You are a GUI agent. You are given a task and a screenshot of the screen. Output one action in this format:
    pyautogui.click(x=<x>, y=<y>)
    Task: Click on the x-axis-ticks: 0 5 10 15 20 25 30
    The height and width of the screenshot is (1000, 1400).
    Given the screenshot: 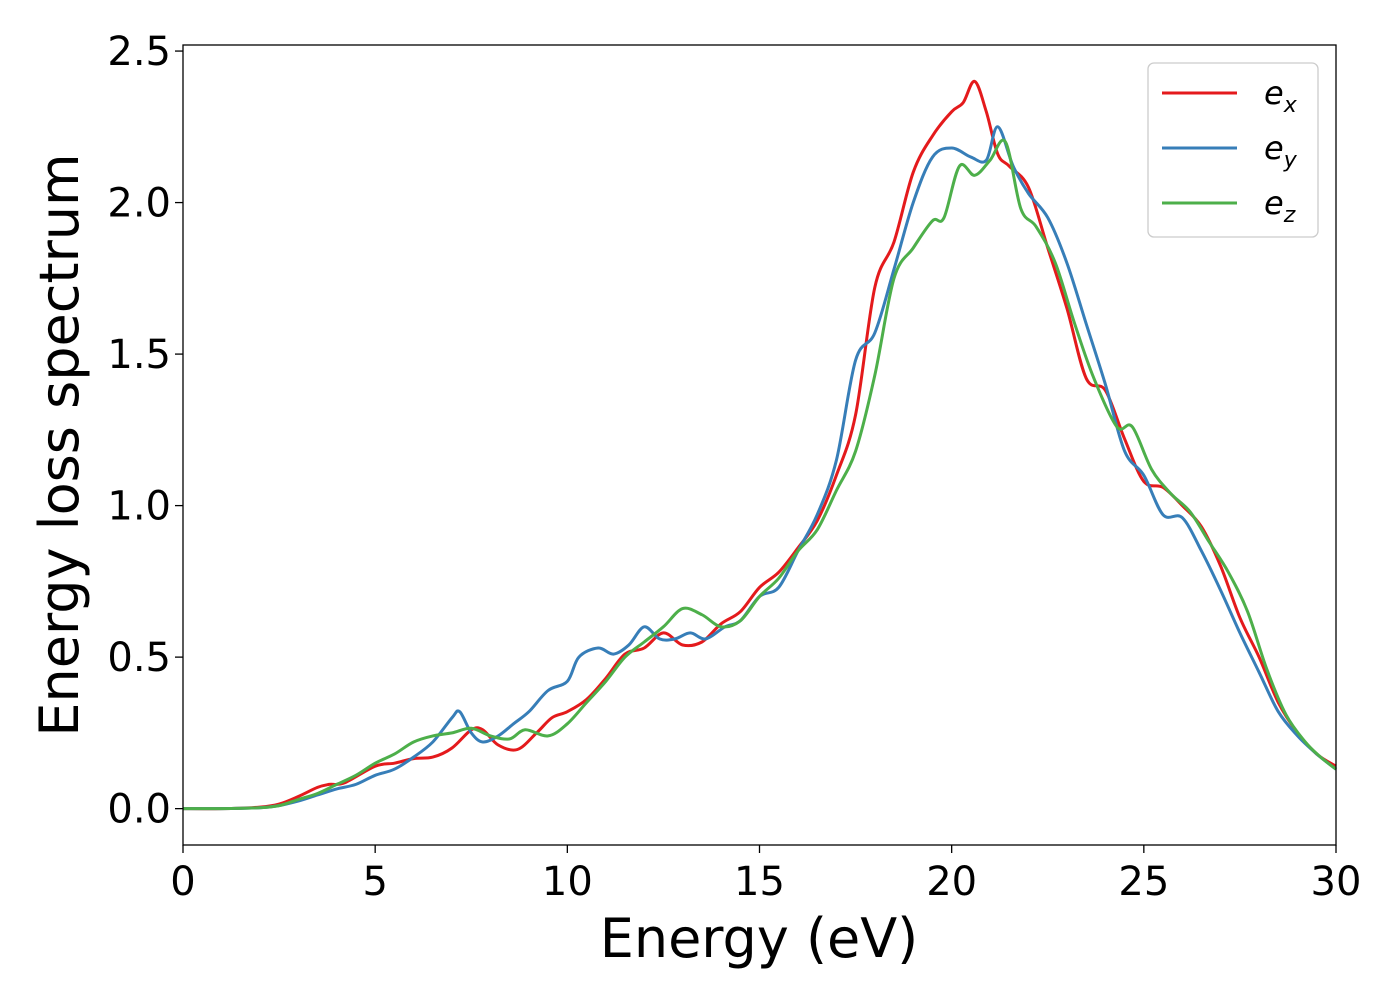 What is the action you would take?
    pyautogui.click(x=765, y=875)
    